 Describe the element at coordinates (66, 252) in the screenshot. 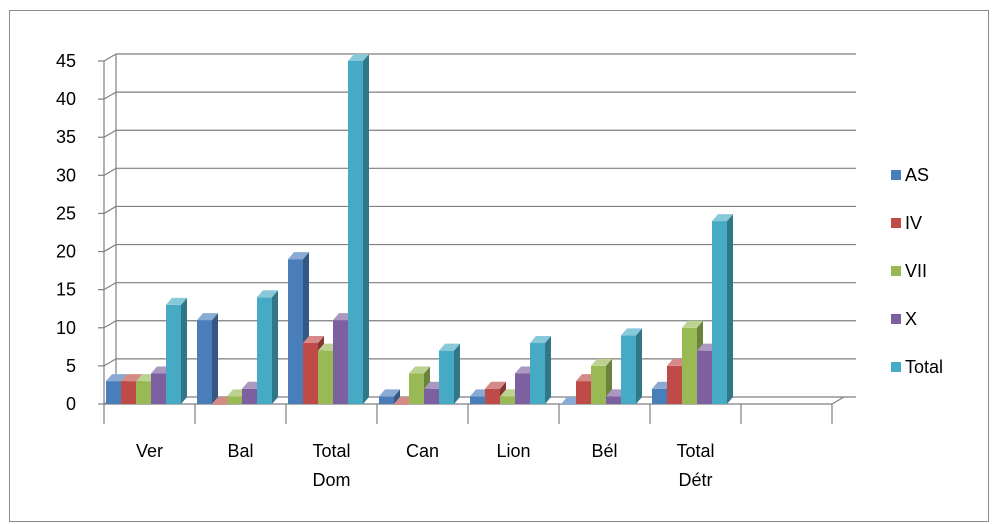

I see `y-tick-label: 20` at that location.